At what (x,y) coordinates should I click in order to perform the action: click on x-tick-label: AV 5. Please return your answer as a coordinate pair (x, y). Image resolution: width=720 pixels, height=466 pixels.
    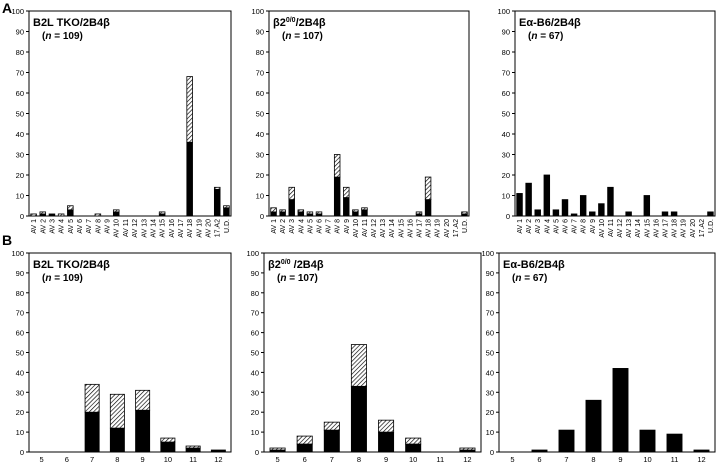
    Looking at the image, I should click on (310, 226).